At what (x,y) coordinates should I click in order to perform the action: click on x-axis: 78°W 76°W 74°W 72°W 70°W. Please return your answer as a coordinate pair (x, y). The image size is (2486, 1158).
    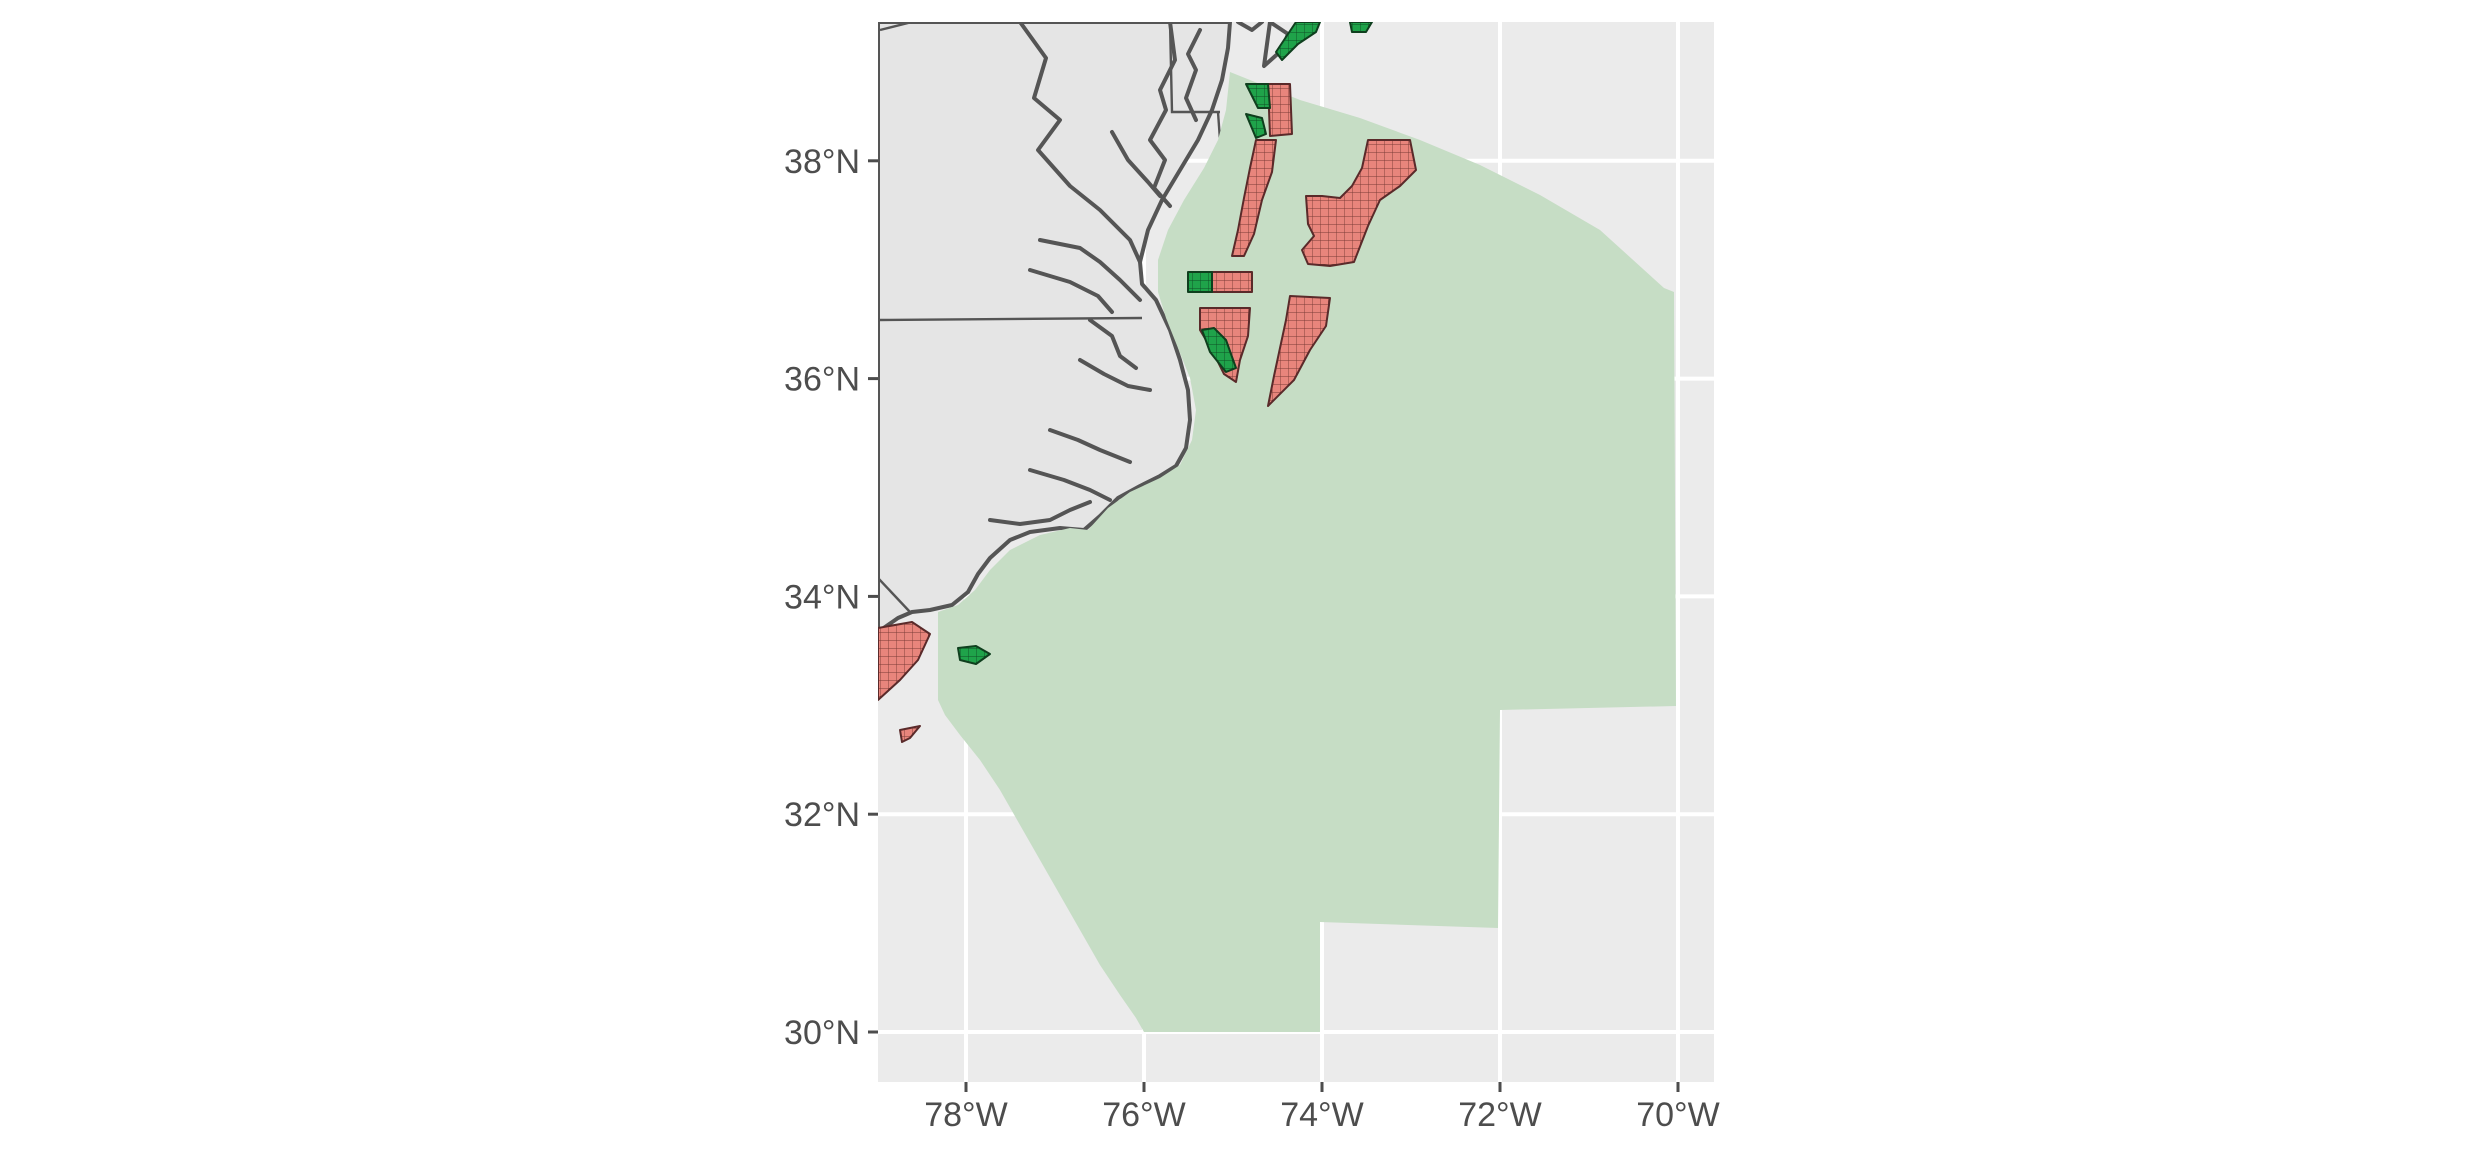
    Looking at the image, I should click on (1322, 1108).